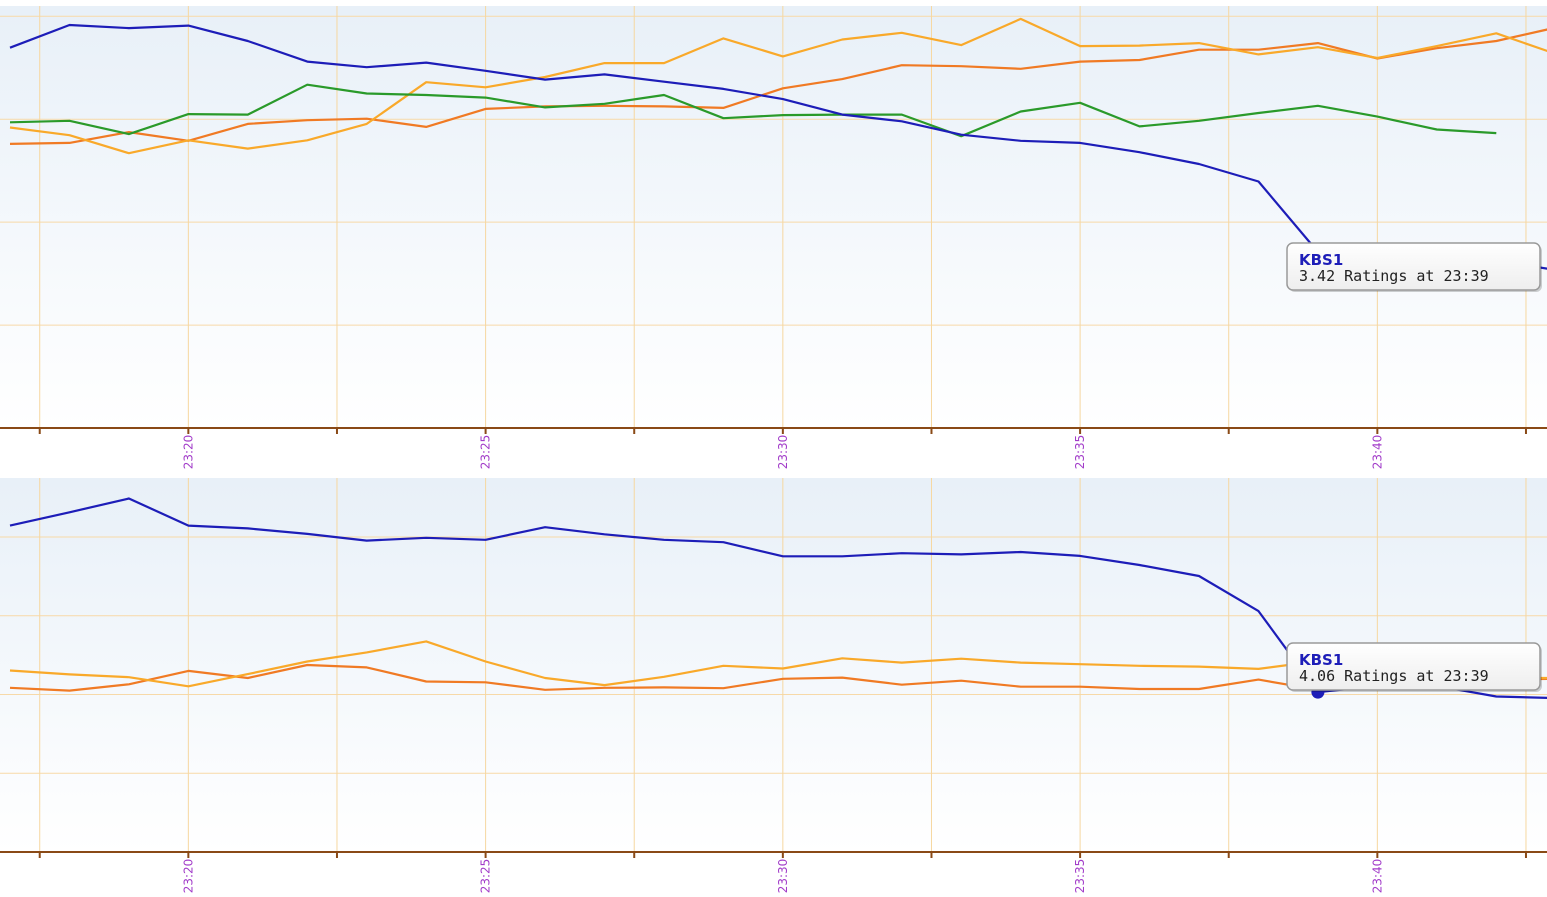  Describe the element at coordinates (1394, 676) in the screenshot. I see `tooltip-value-text: 4.06 Ratings at 23:39` at that location.